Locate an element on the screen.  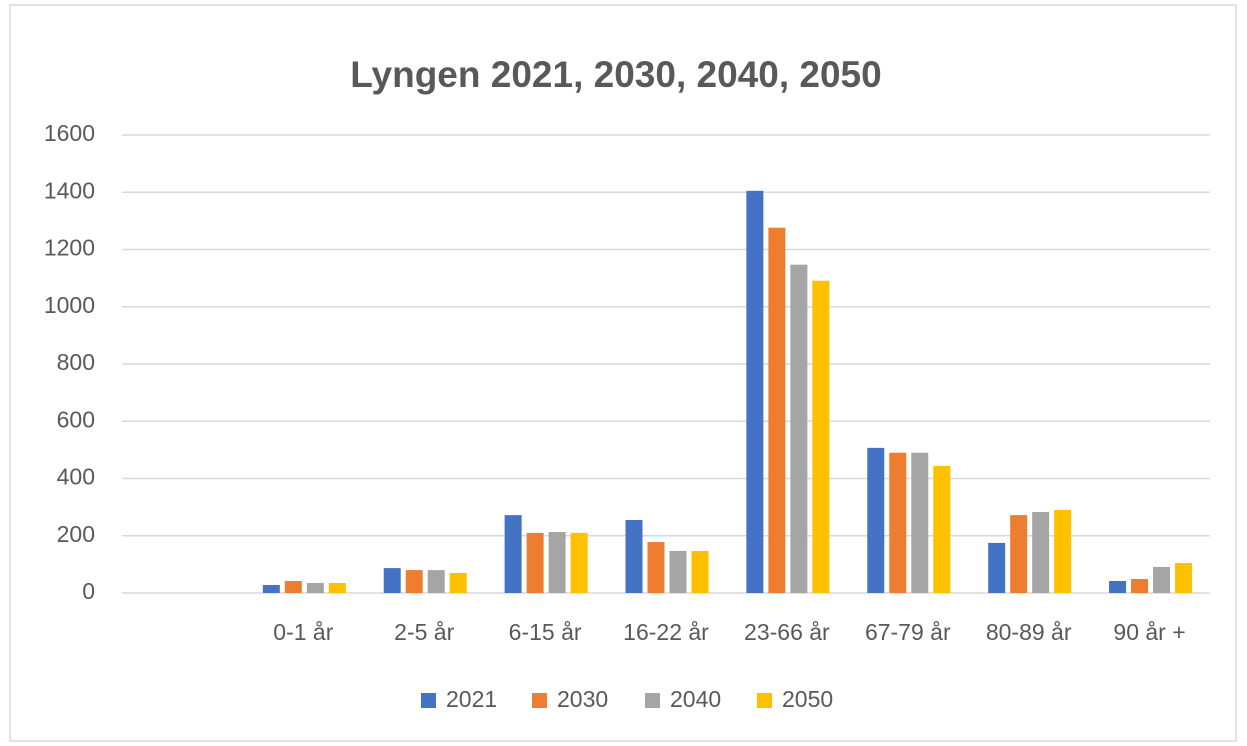
x-tick-label: 90 år + is located at coordinates (1149, 632).